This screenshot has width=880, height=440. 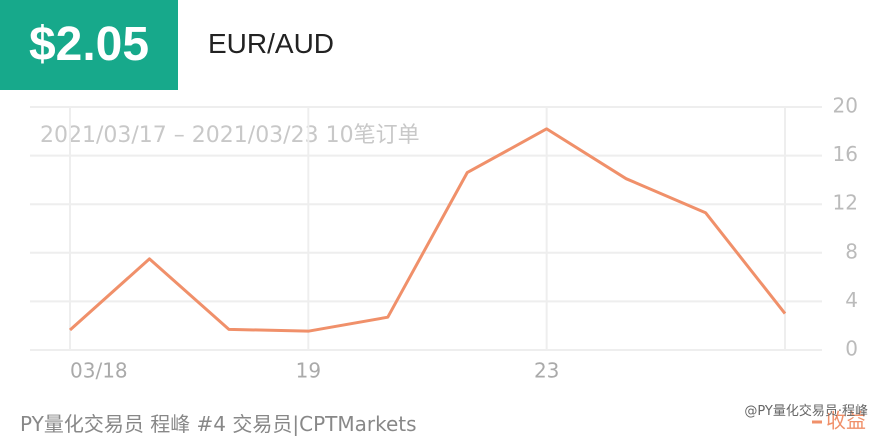 I want to click on pair: EUR/AUD, so click(x=271, y=43).